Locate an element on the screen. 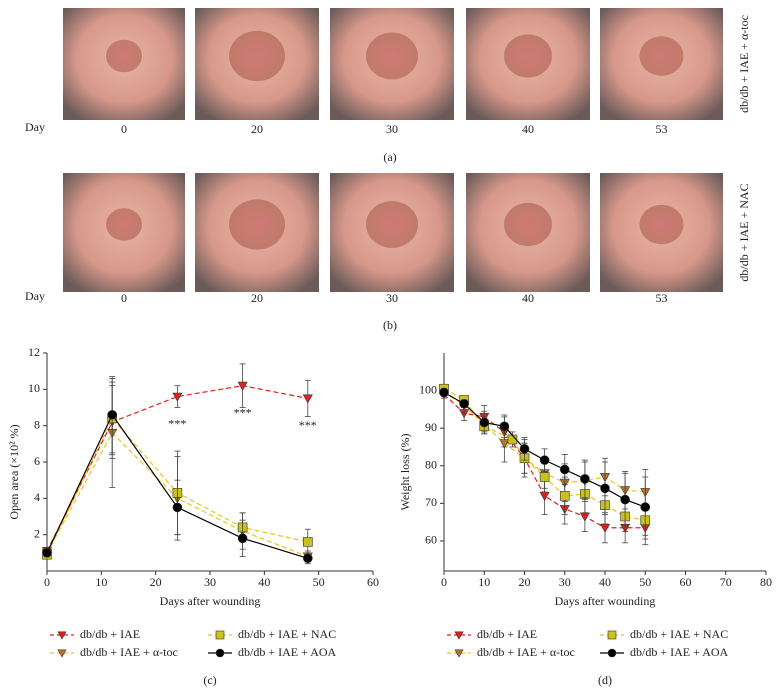  group-label: db/db + IAE + NAC is located at coordinates (744, 232).